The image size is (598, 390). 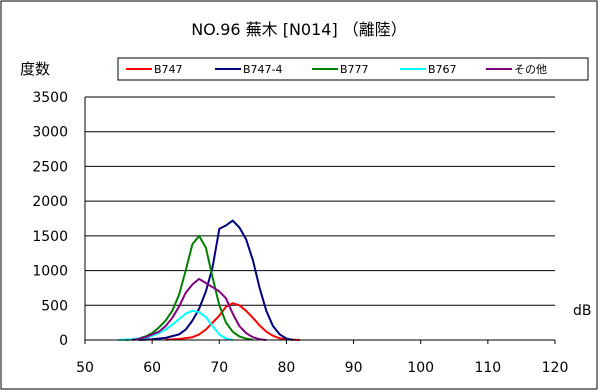 I want to click on x-tick-label: 100, so click(x=420, y=368).